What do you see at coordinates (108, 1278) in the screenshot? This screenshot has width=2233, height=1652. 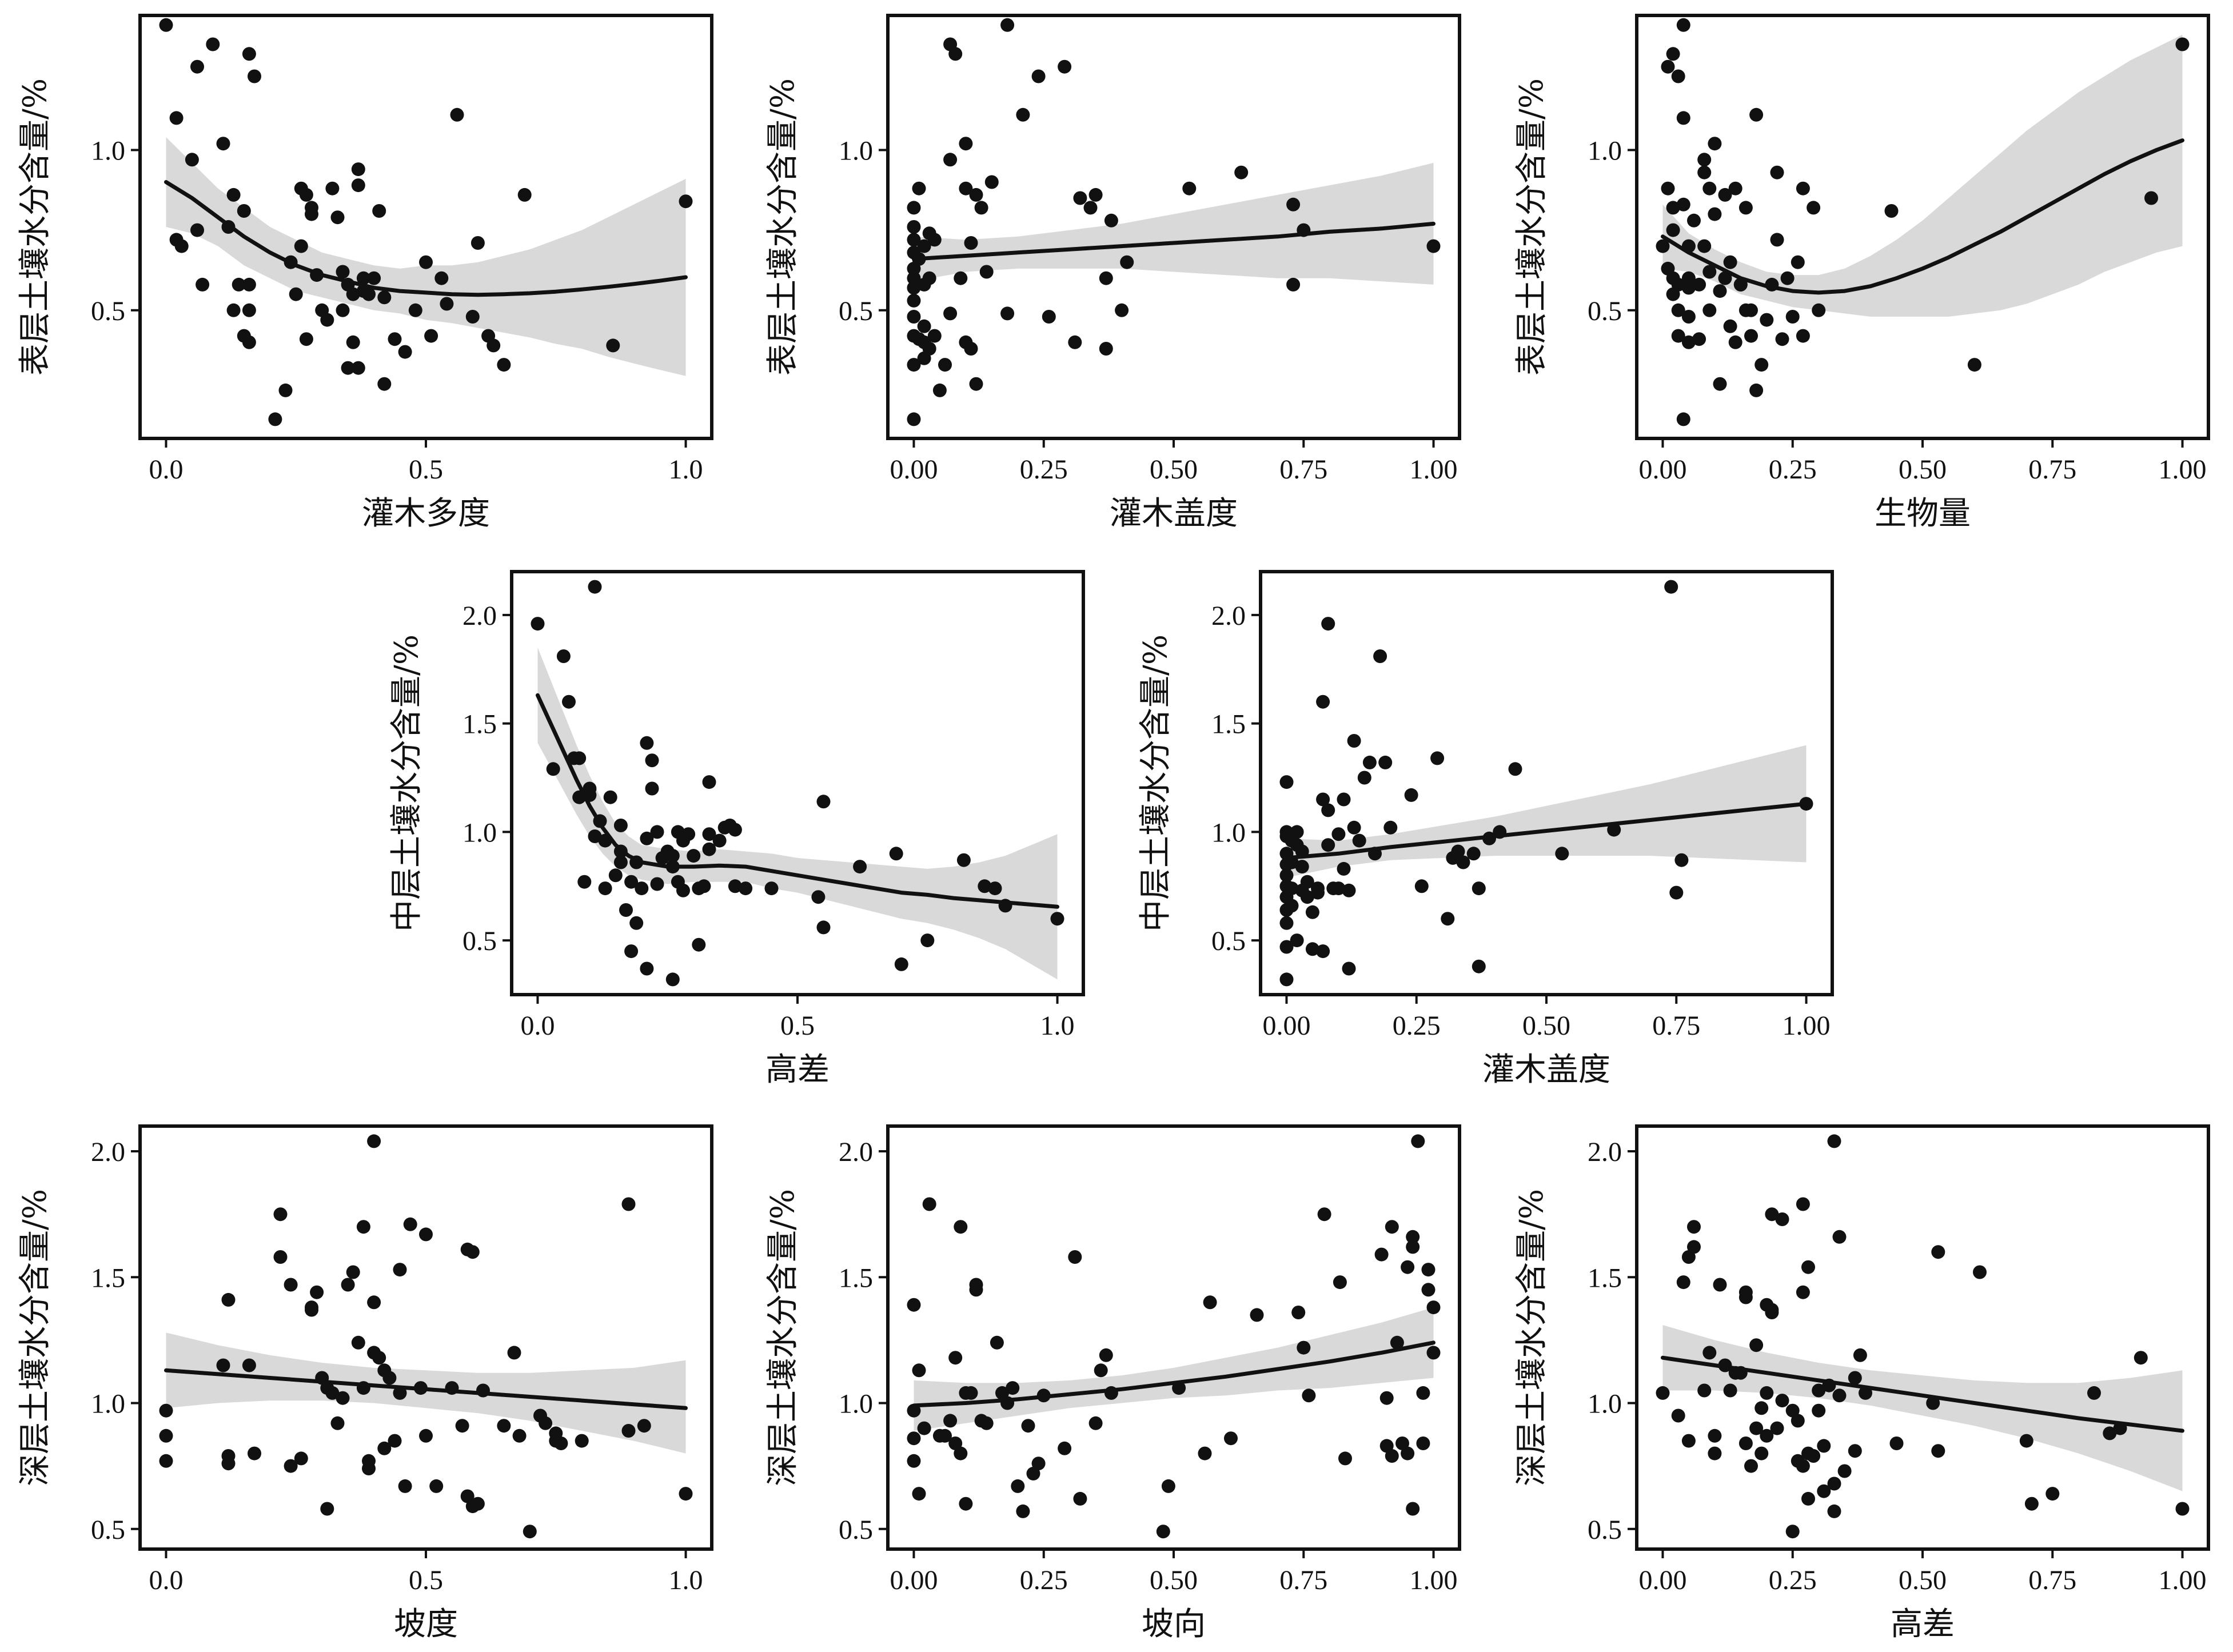 I see `y-tick-label: 1.5` at bounding box center [108, 1278].